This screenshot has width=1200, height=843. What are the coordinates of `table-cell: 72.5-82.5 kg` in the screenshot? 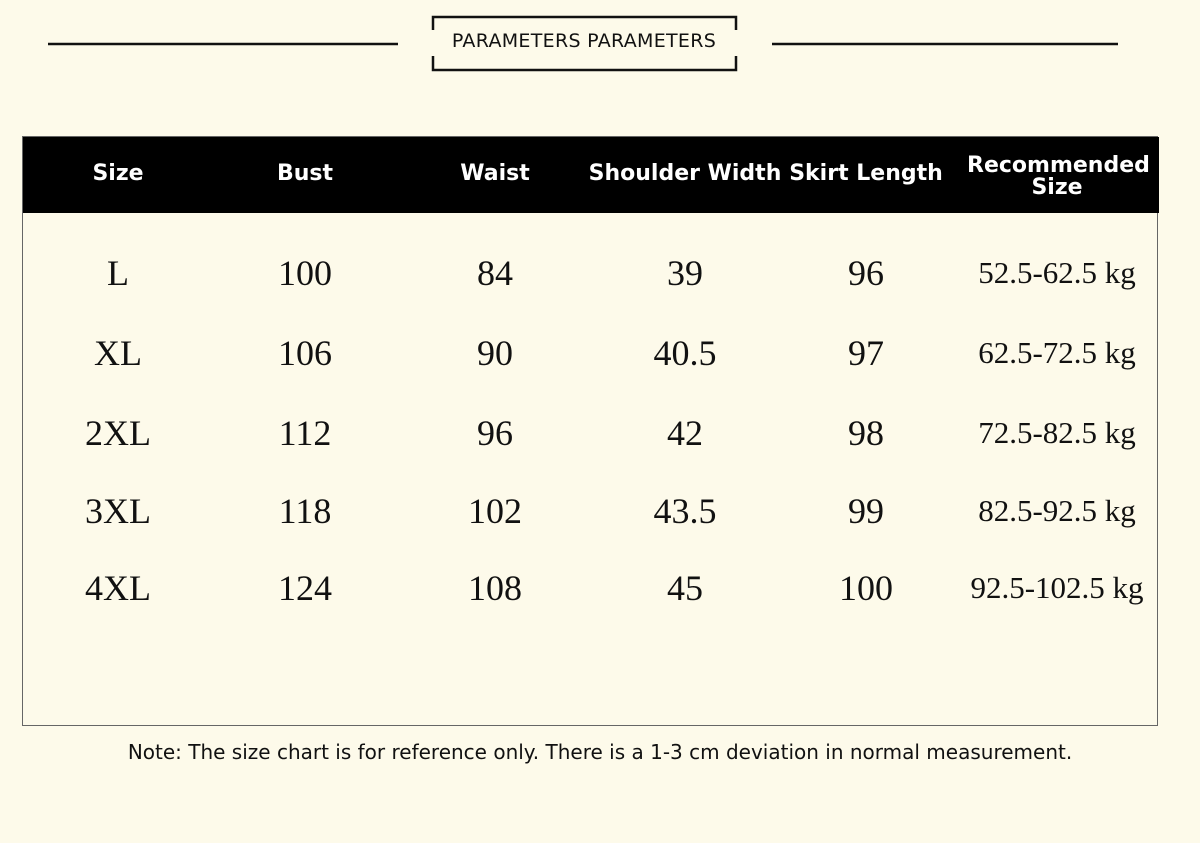 It's located at (1057, 432).